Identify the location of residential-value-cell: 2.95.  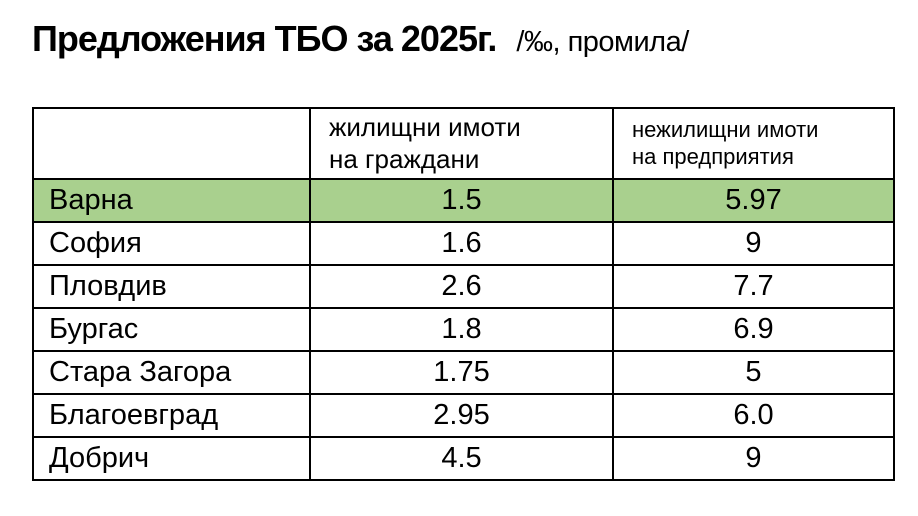
(461, 415).